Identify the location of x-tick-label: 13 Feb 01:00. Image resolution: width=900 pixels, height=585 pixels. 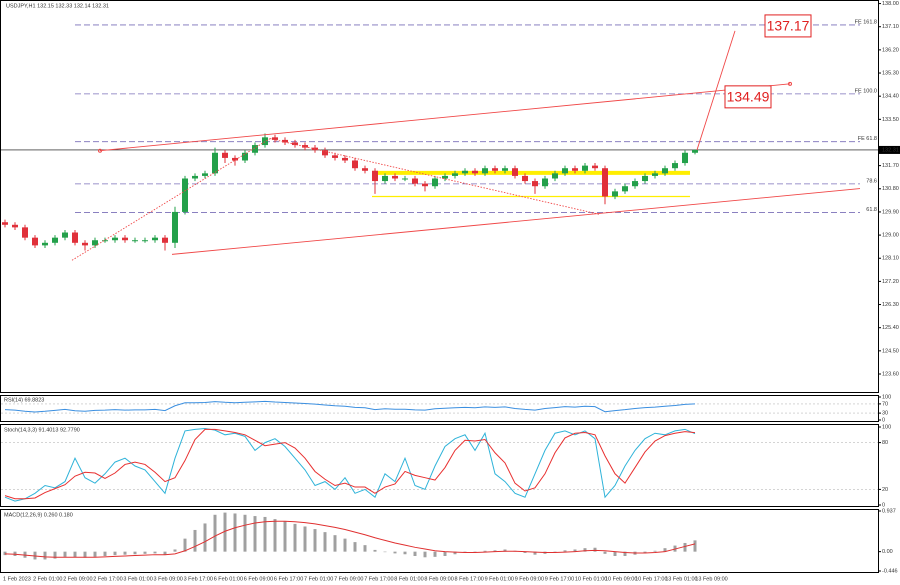
(681, 579).